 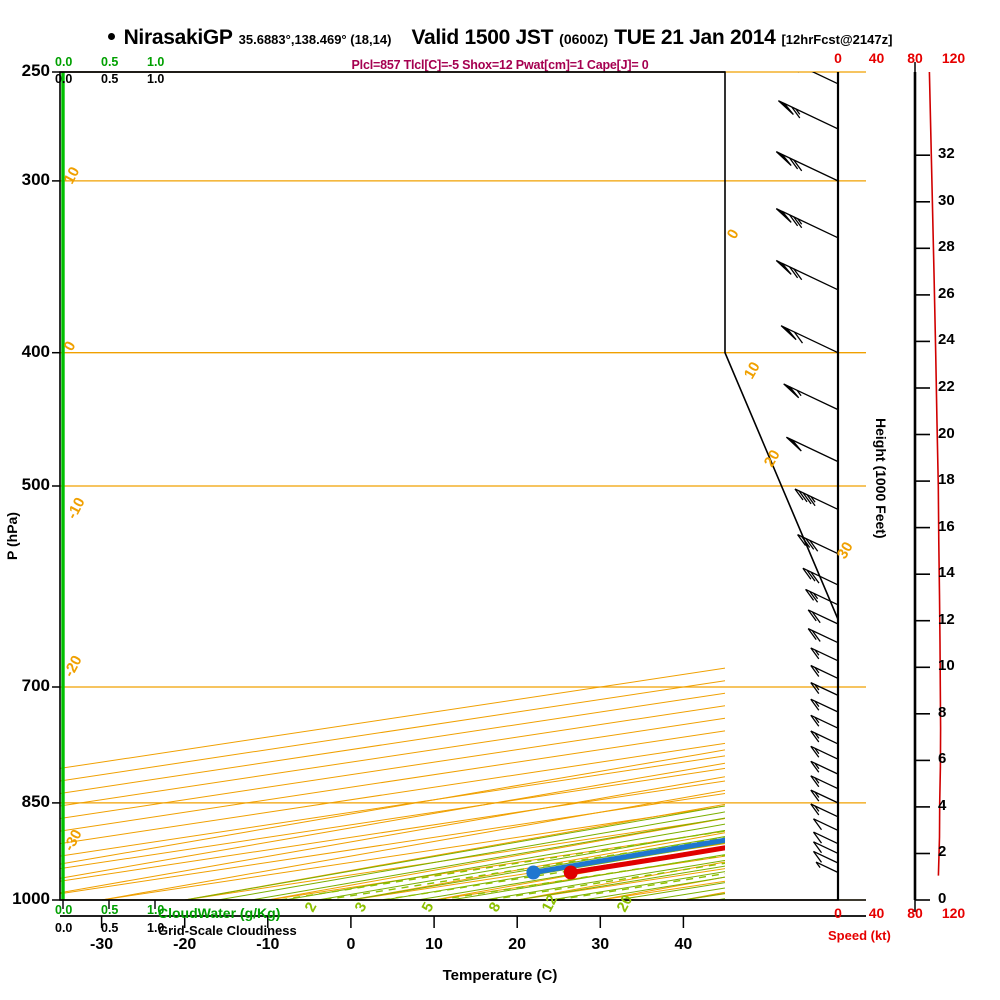 I want to click on height-axis-ticks, so click(x=922, y=527).